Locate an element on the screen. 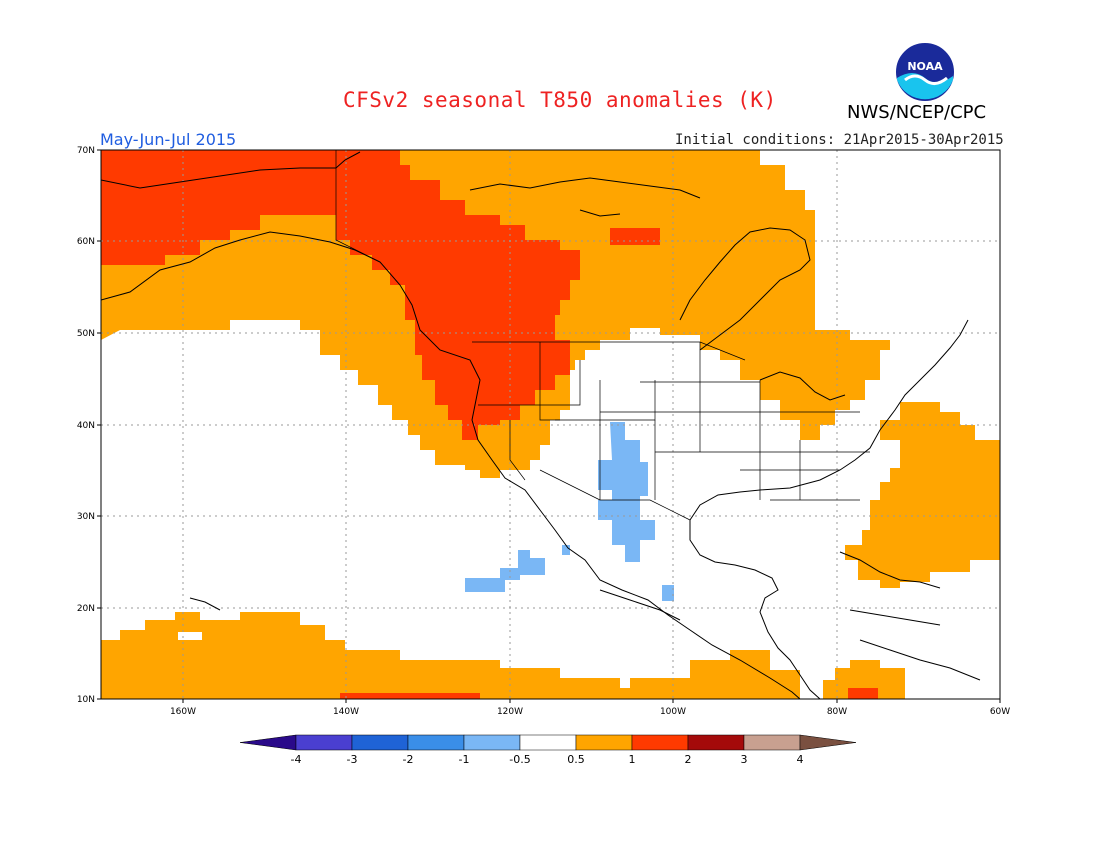 This screenshot has height=850, width=1100. legend-arrow-min is located at coordinates (268, 742).